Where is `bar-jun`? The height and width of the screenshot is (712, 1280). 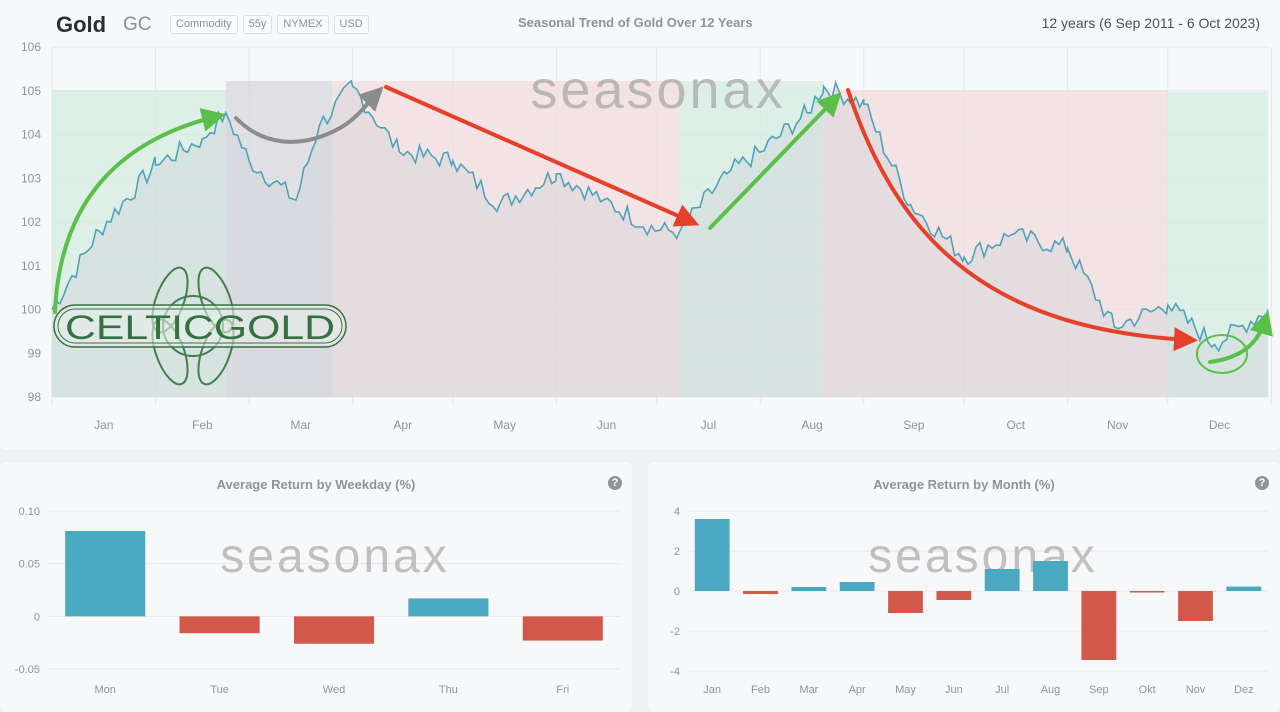
bar-jun is located at coordinates (954, 595).